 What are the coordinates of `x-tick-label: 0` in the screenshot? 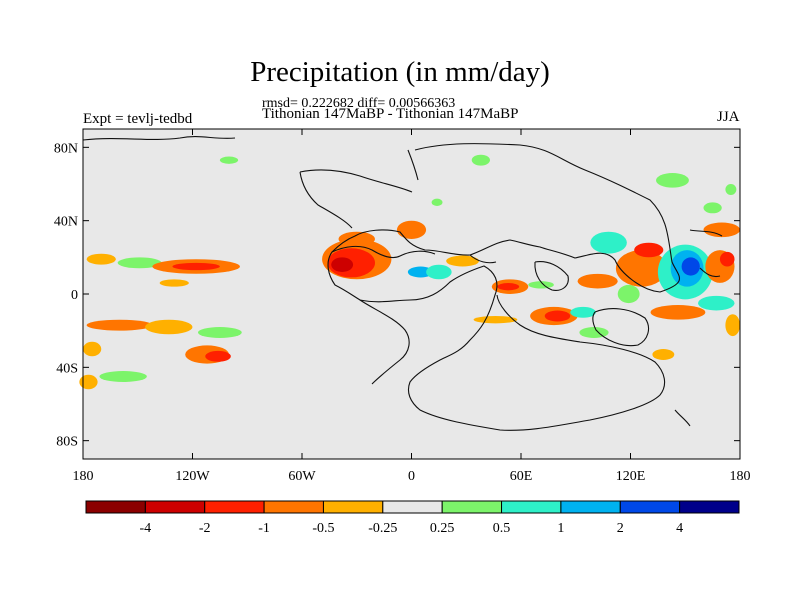 It's located at (411, 476).